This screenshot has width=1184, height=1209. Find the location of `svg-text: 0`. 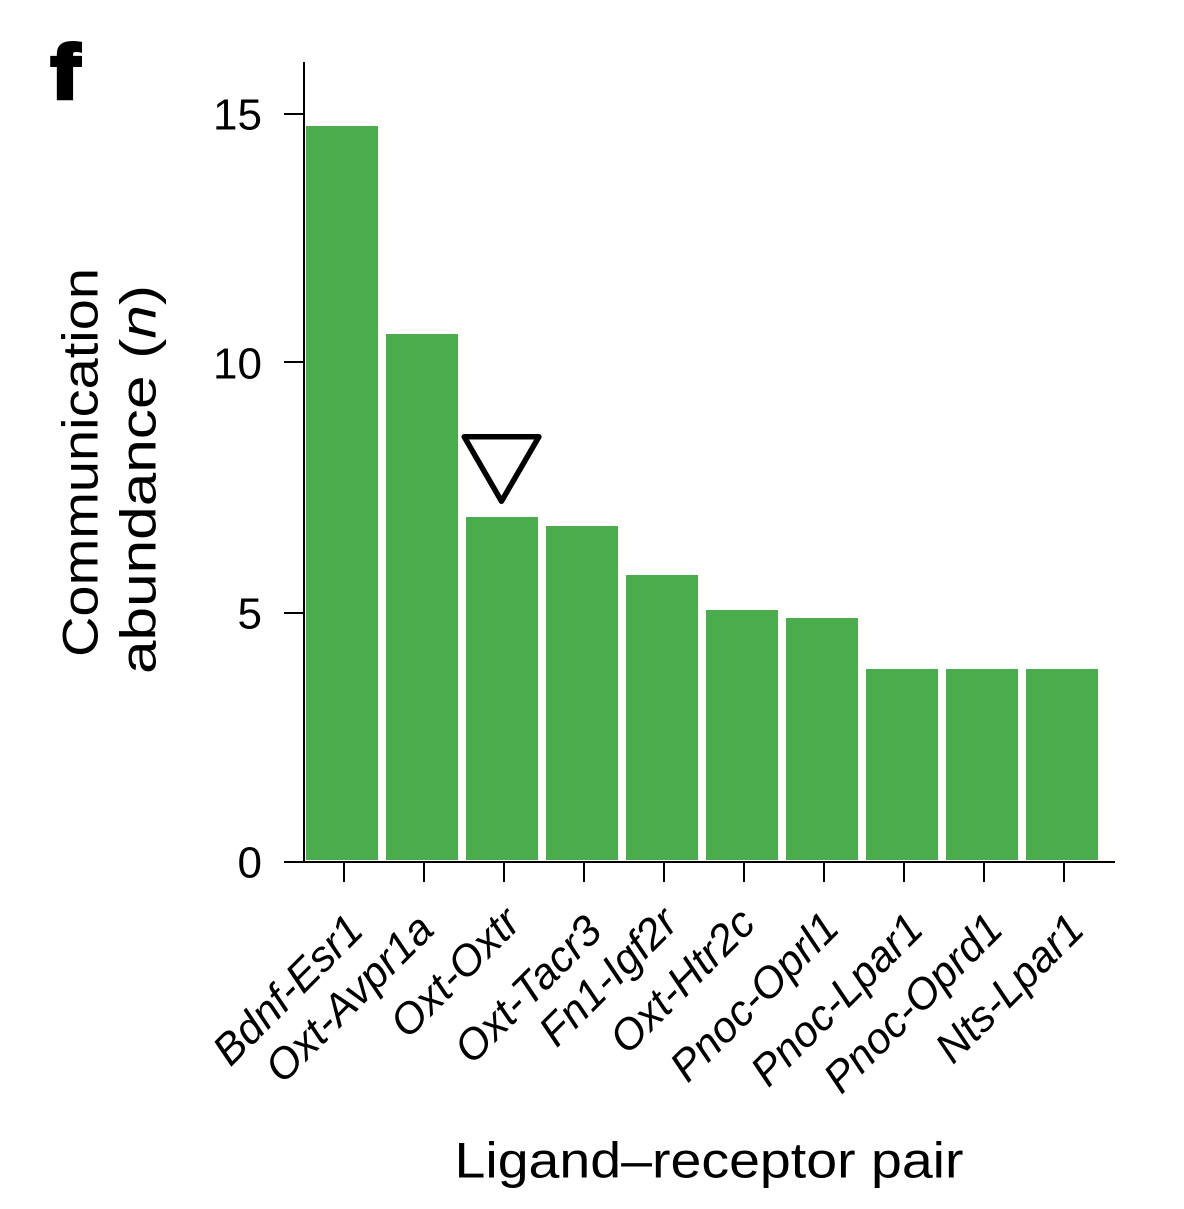

svg-text: 0 is located at coordinates (250, 863).